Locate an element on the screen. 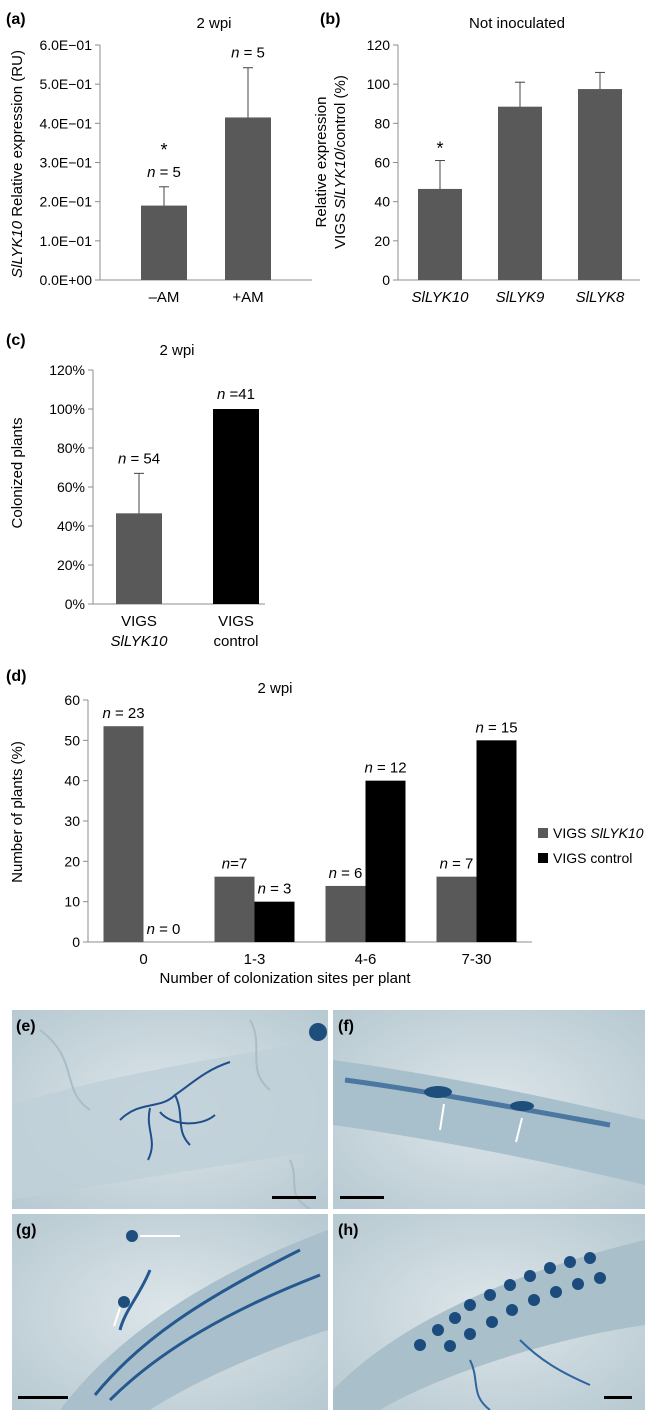  micrograph-h is located at coordinates (489, 1312).